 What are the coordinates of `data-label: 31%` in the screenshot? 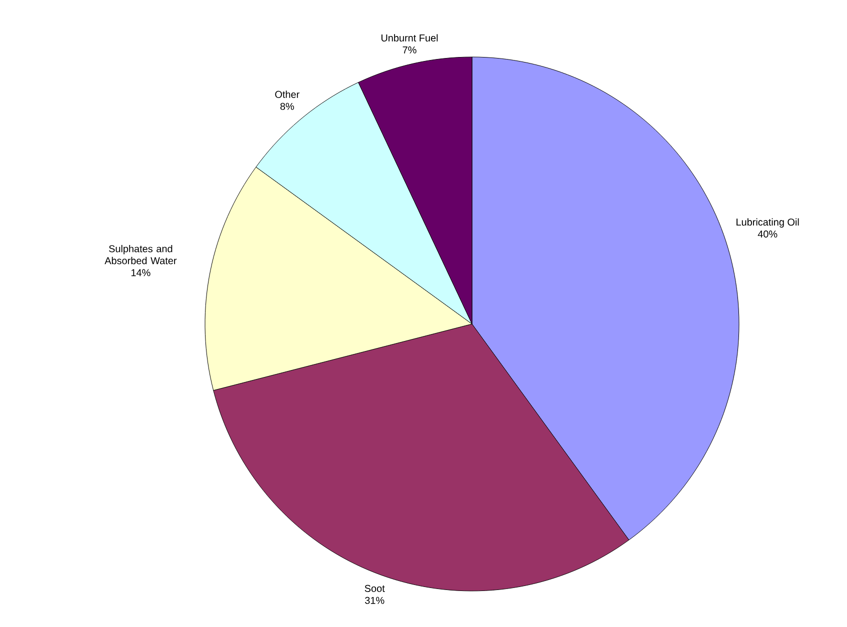 It's located at (374, 600).